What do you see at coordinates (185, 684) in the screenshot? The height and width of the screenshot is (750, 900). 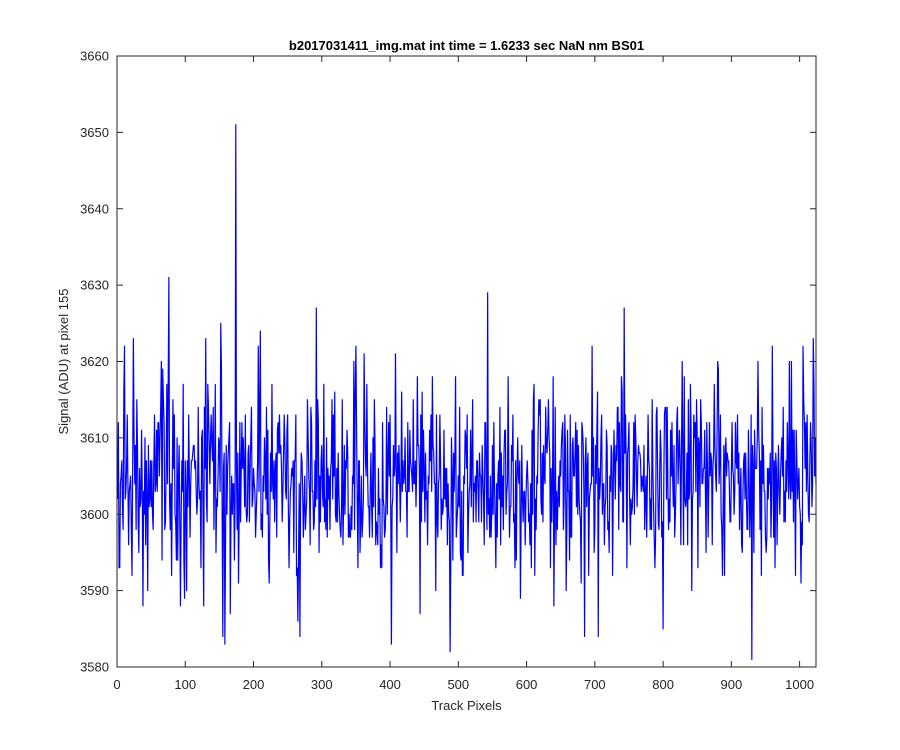 I see `x-tick-label: 100` at bounding box center [185, 684].